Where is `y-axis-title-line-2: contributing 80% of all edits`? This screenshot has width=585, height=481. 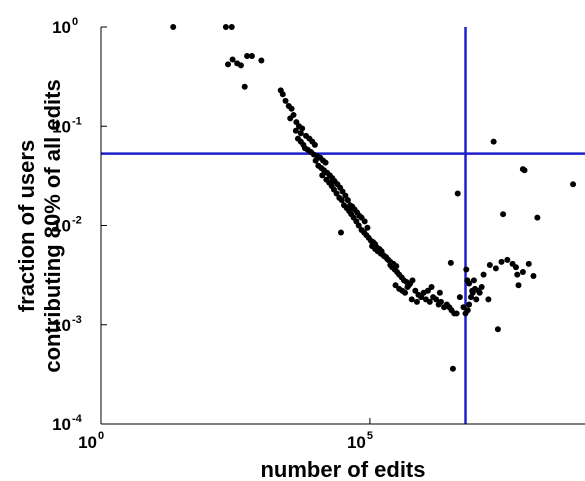 y-axis-title-line-2: contributing 80% of all edits is located at coordinates (52, 225).